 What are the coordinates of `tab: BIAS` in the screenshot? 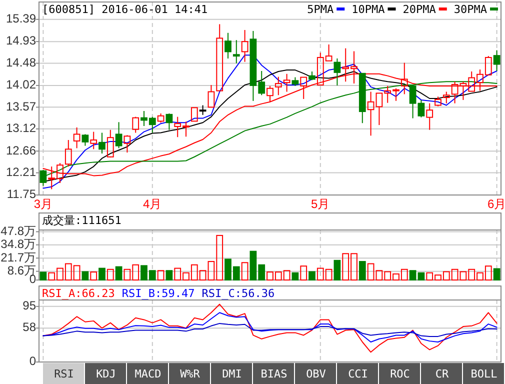 It's located at (273, 373).